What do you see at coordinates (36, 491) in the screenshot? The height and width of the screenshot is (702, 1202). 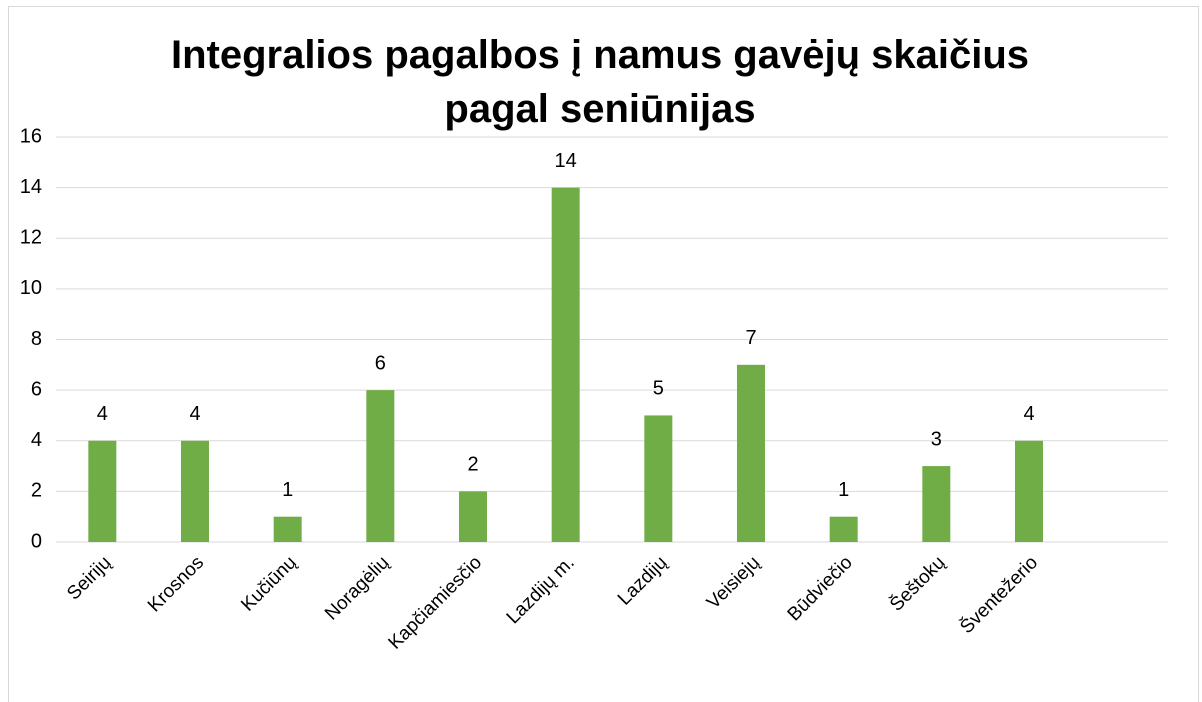 I see `y-tick-label: 2` at bounding box center [36, 491].